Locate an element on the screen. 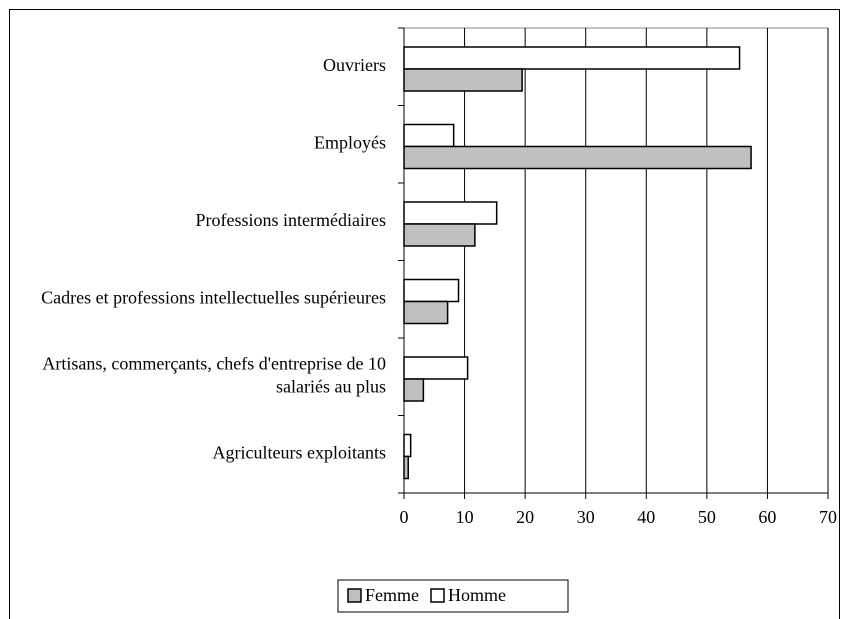  y-tick-label: Agriculteurs exploitants is located at coordinates (299, 452).